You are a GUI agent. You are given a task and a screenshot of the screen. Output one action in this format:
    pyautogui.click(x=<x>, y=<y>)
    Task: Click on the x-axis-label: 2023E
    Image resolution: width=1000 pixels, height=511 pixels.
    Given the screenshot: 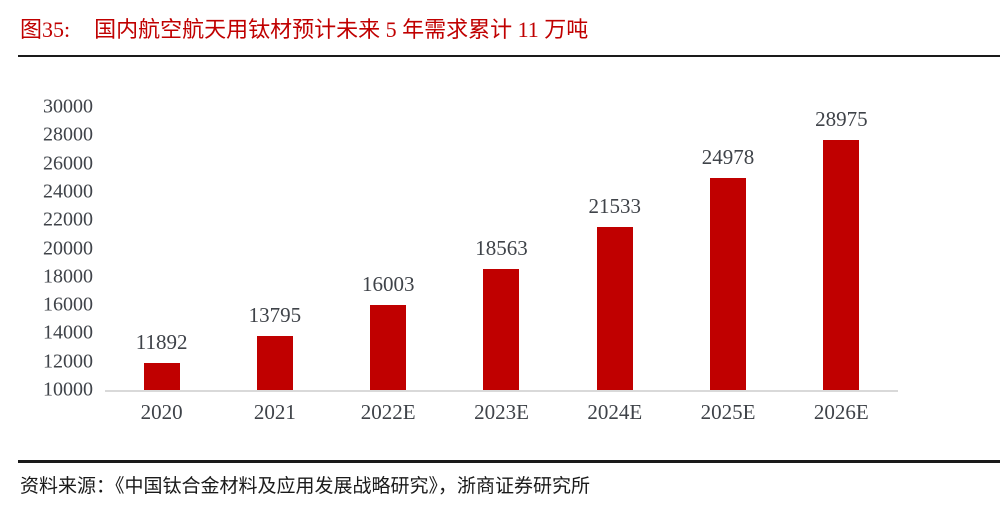 What is the action you would take?
    pyautogui.click(x=501, y=412)
    